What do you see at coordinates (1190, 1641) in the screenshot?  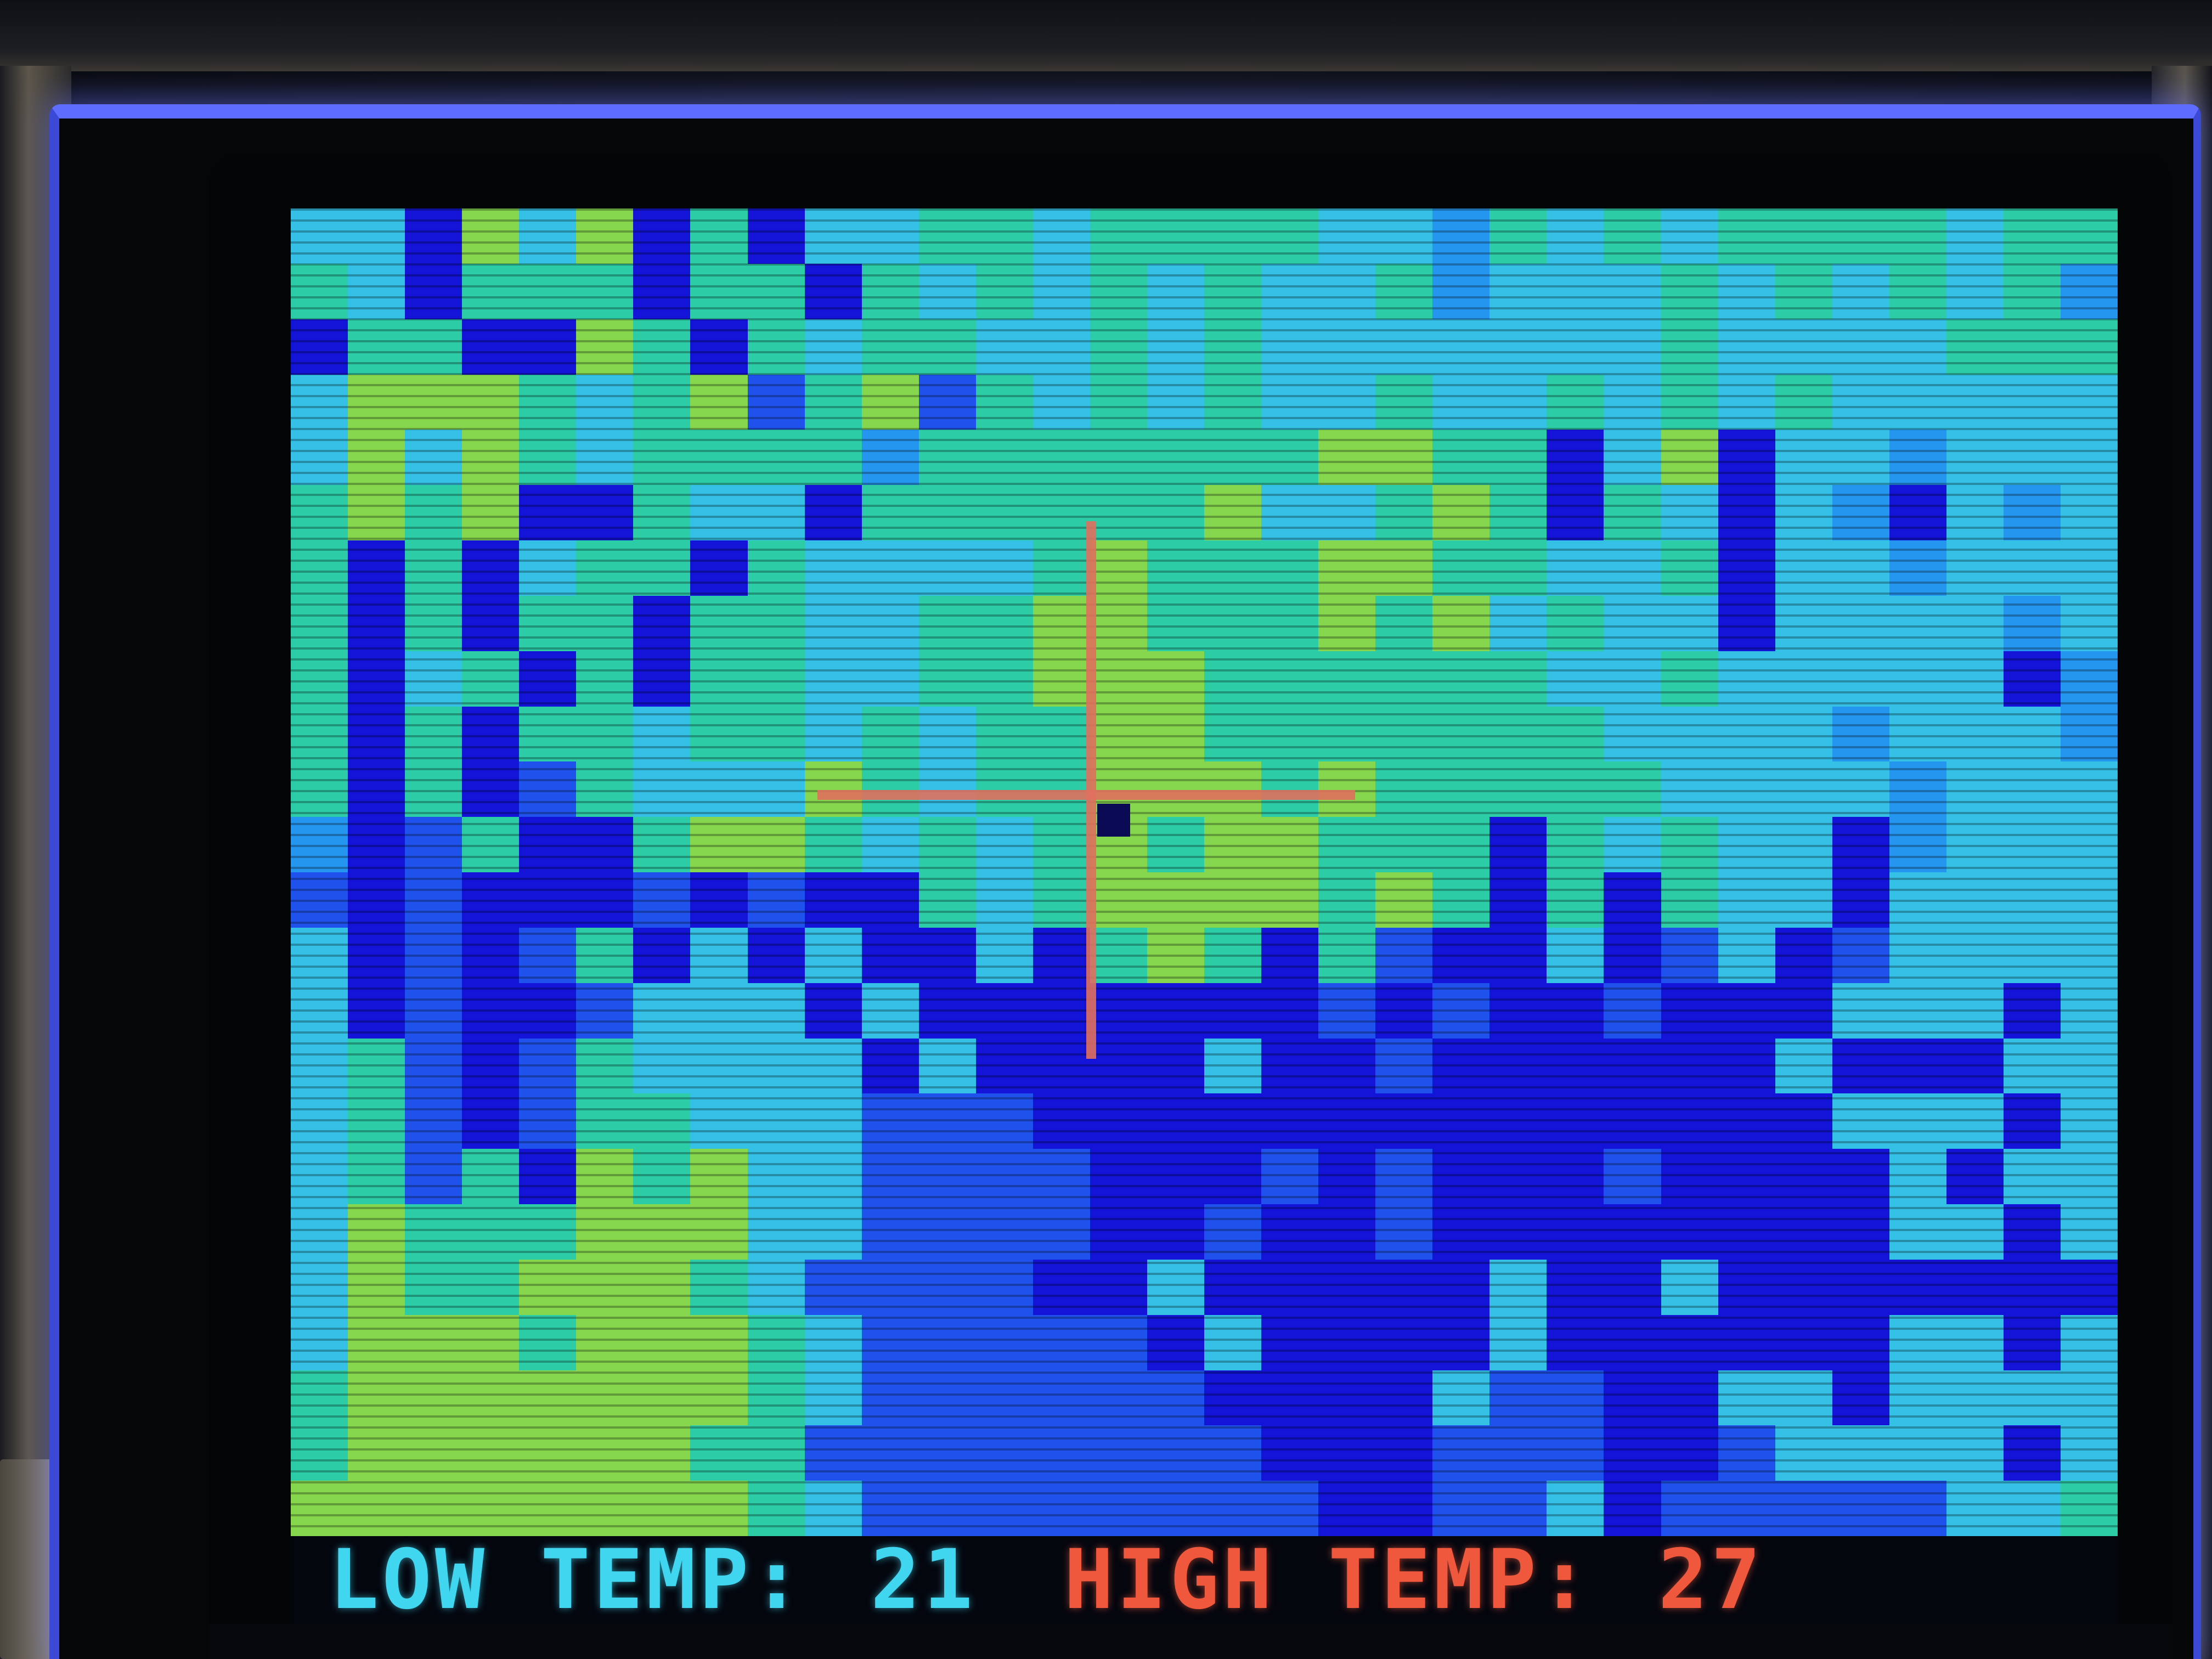 I see `screen-bottom-bezel` at bounding box center [1190, 1641].